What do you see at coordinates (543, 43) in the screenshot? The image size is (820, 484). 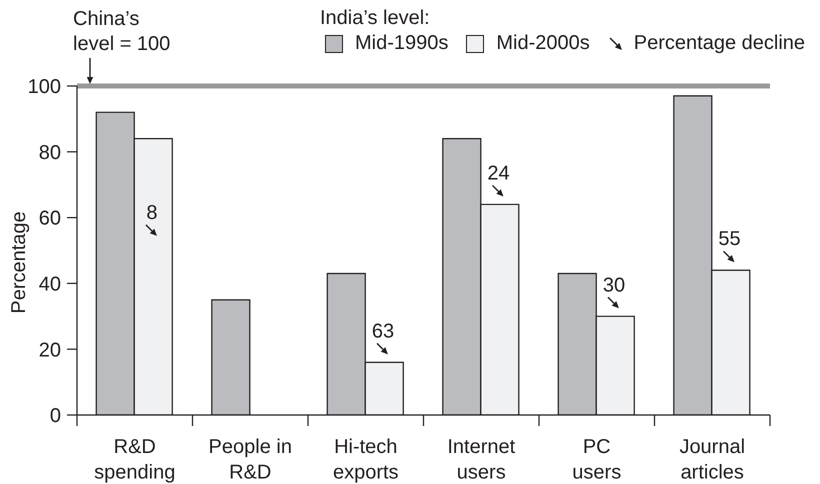 I see `legend-label: Mid-2000s` at bounding box center [543, 43].